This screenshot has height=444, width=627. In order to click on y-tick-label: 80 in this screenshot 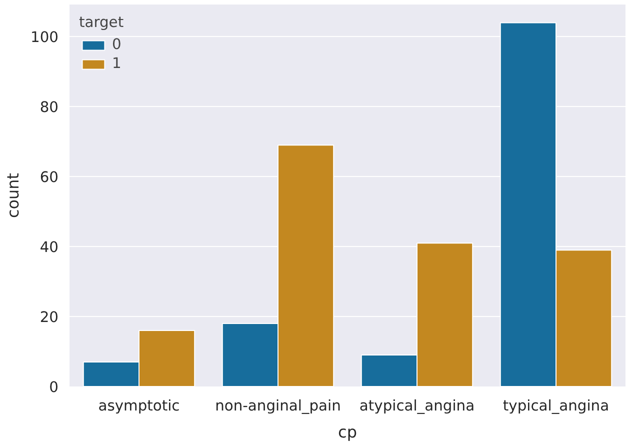, I will do `click(49, 107)`.